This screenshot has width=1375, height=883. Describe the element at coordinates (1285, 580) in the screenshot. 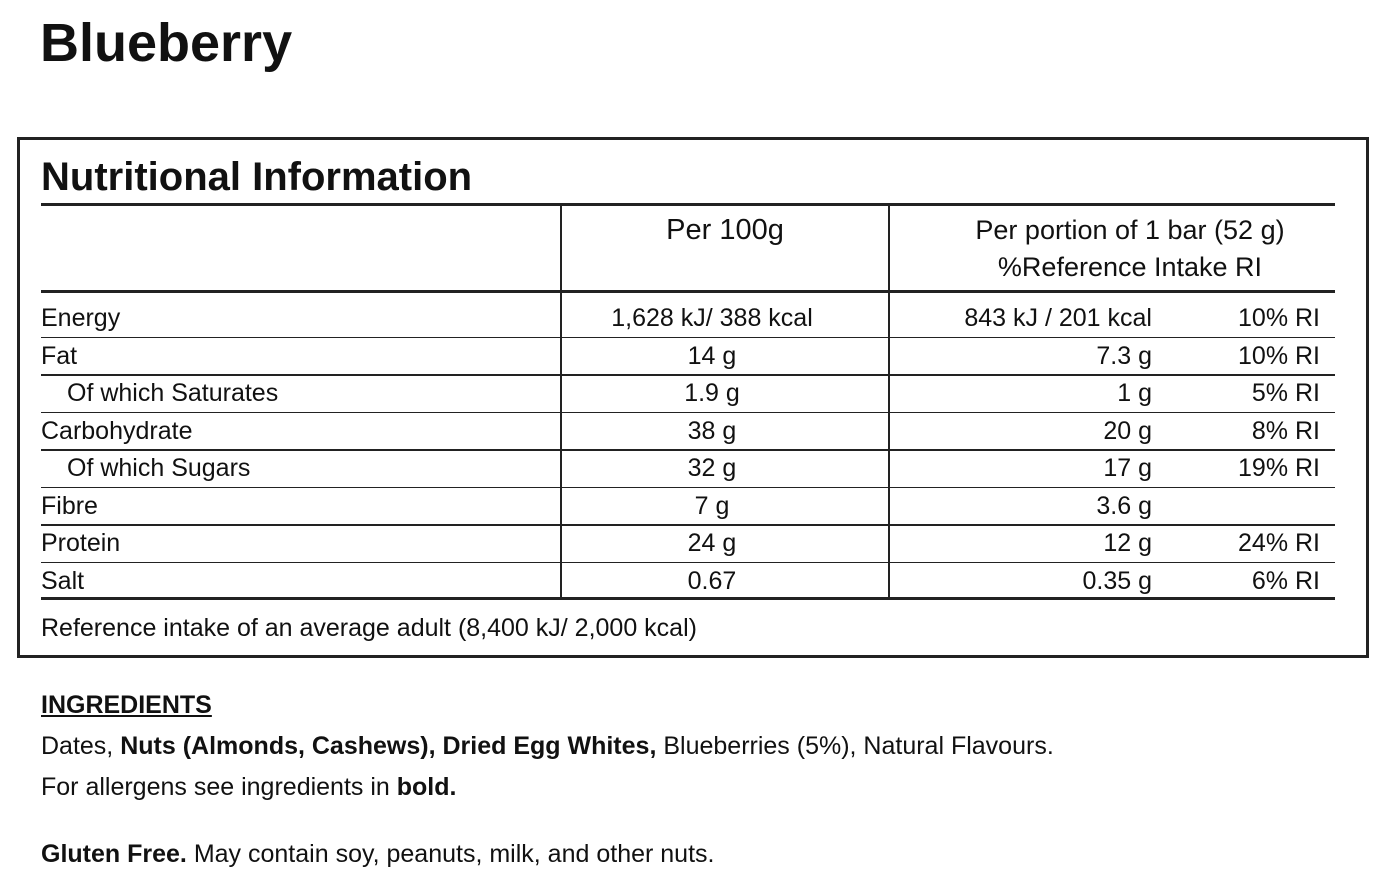

I see `reference-intake: 6% RI` at that location.